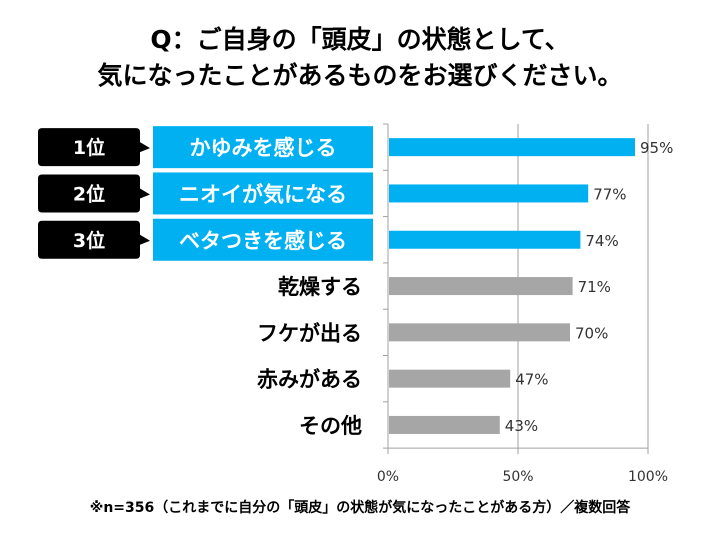 The image size is (720, 534). What do you see at coordinates (648, 477) in the screenshot?
I see `x-tick-label: 100%` at bounding box center [648, 477].